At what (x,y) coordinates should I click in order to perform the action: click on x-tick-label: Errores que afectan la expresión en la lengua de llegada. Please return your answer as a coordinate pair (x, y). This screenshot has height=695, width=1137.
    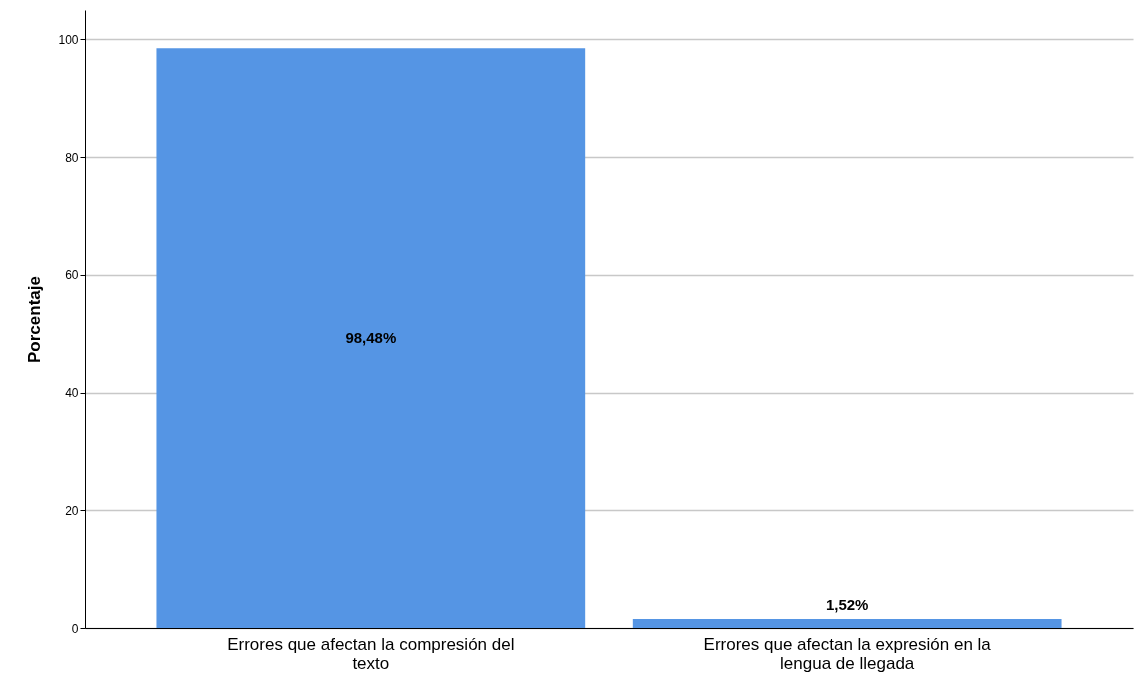
    Looking at the image, I should click on (847, 653).